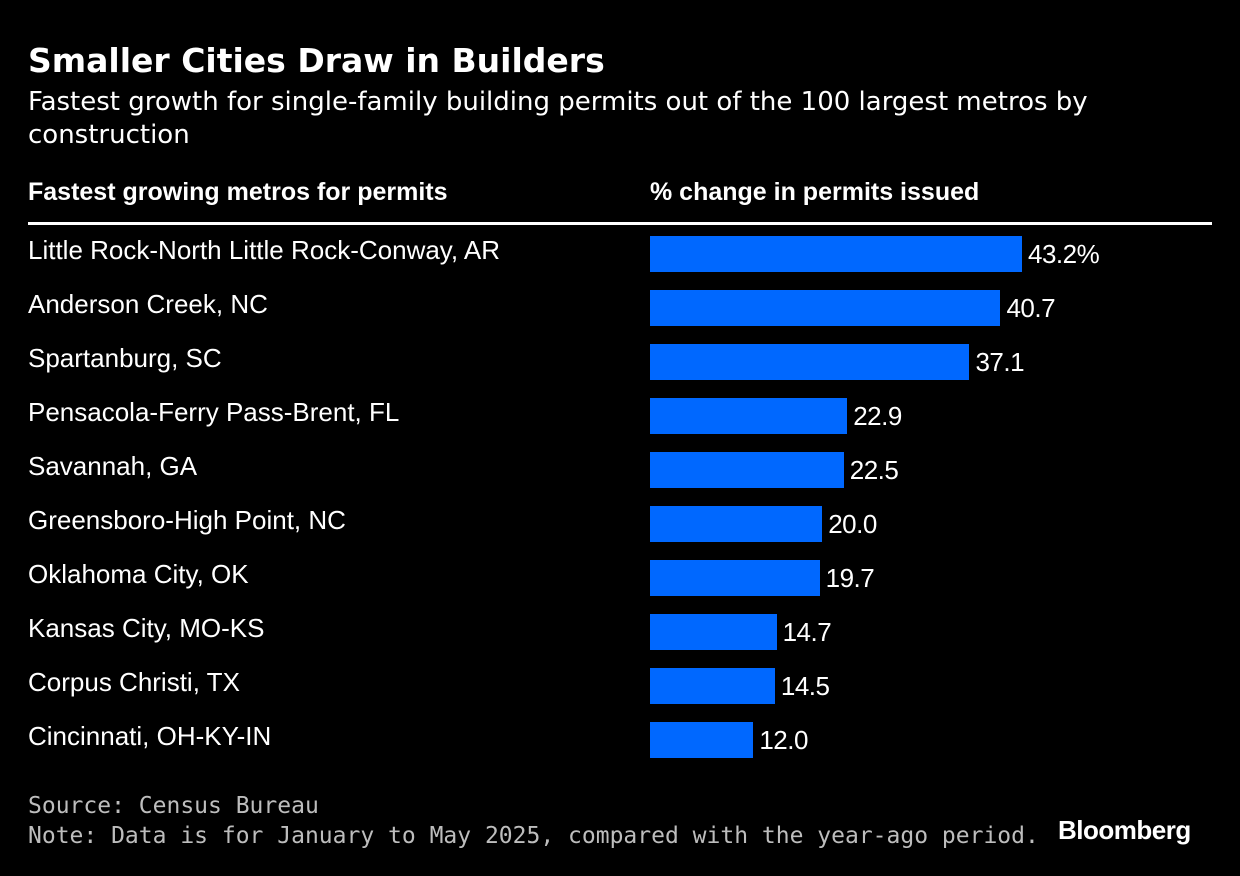 The image size is (1240, 876). Describe the element at coordinates (264, 250) in the screenshot. I see `category-label: Little Rock-North Little Rock-Conway, AR` at that location.